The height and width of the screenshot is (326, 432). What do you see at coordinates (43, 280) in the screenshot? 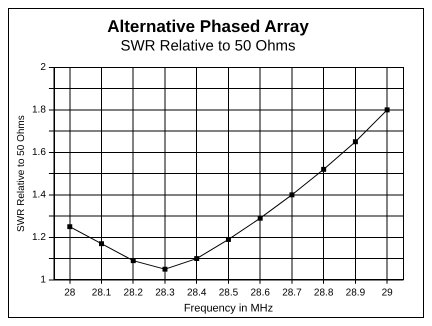
I see `y-tick-label: 1` at bounding box center [43, 280].